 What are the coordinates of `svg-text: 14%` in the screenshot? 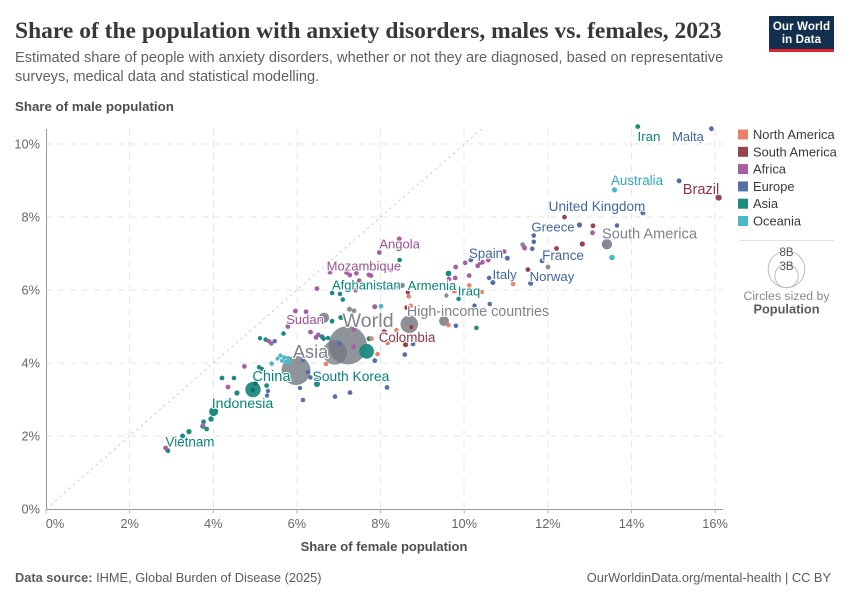 It's located at (632, 523).